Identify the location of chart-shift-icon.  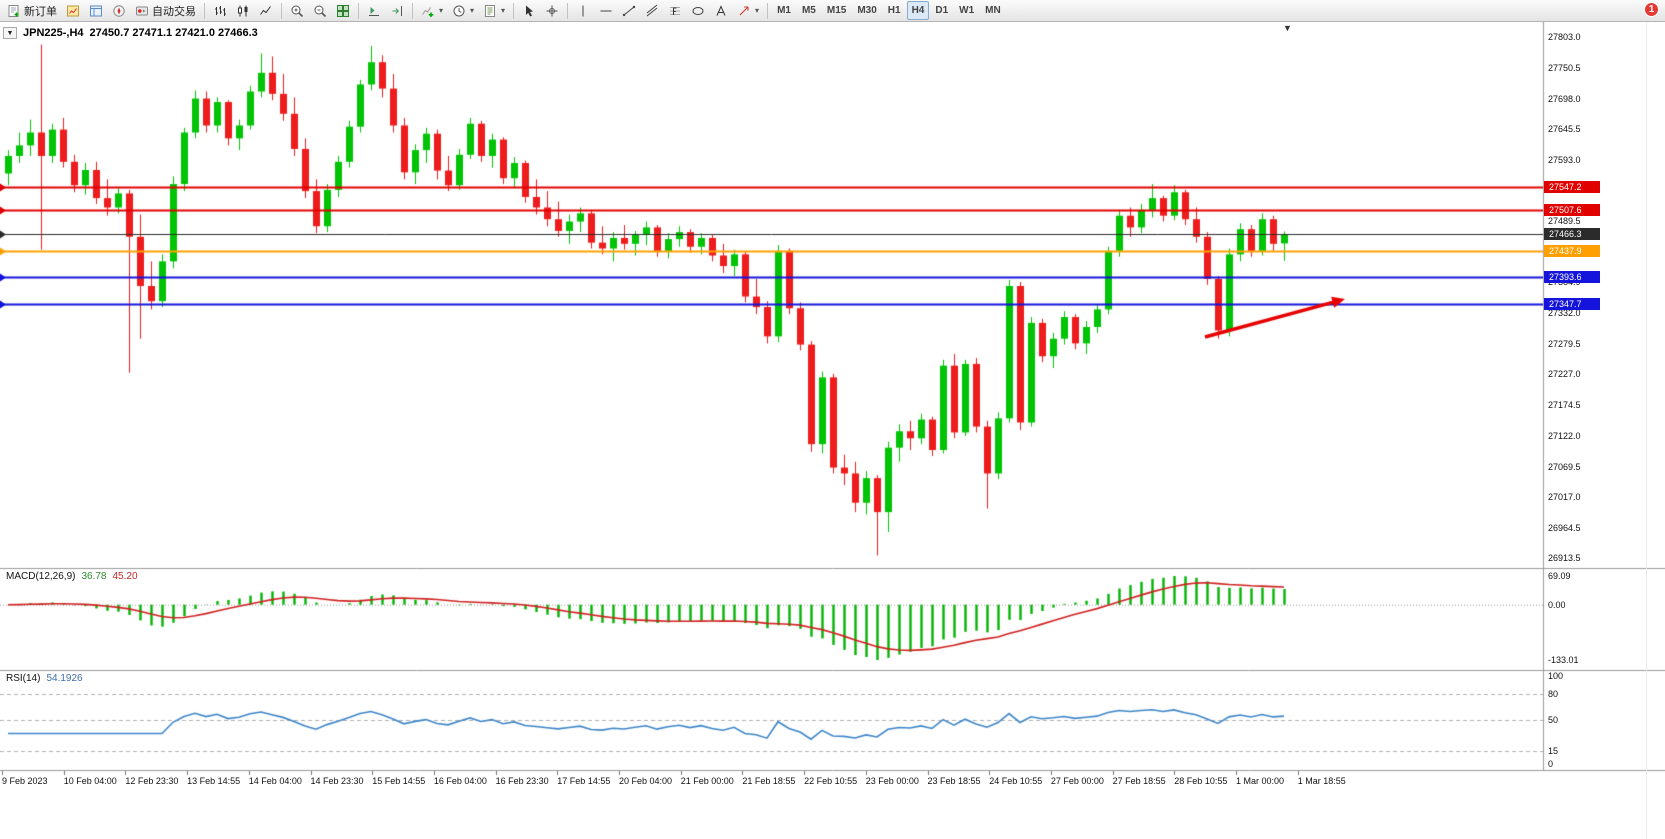
(397, 11).